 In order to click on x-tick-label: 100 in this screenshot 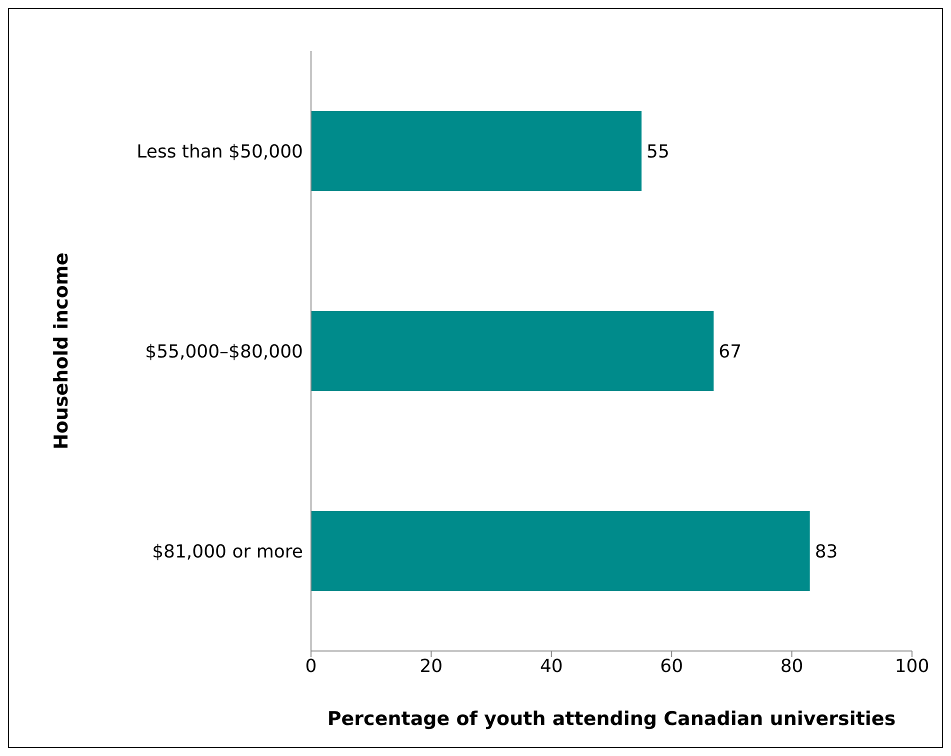, I will do `click(912, 666)`.